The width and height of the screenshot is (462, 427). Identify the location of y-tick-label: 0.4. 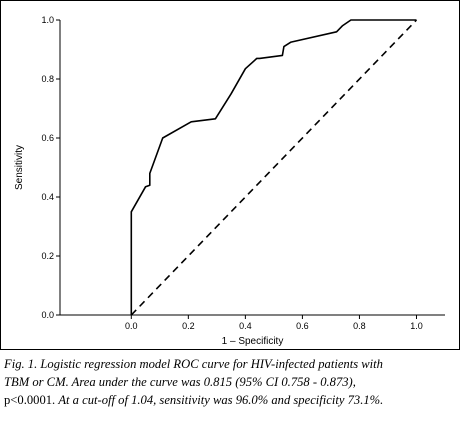
(47, 197).